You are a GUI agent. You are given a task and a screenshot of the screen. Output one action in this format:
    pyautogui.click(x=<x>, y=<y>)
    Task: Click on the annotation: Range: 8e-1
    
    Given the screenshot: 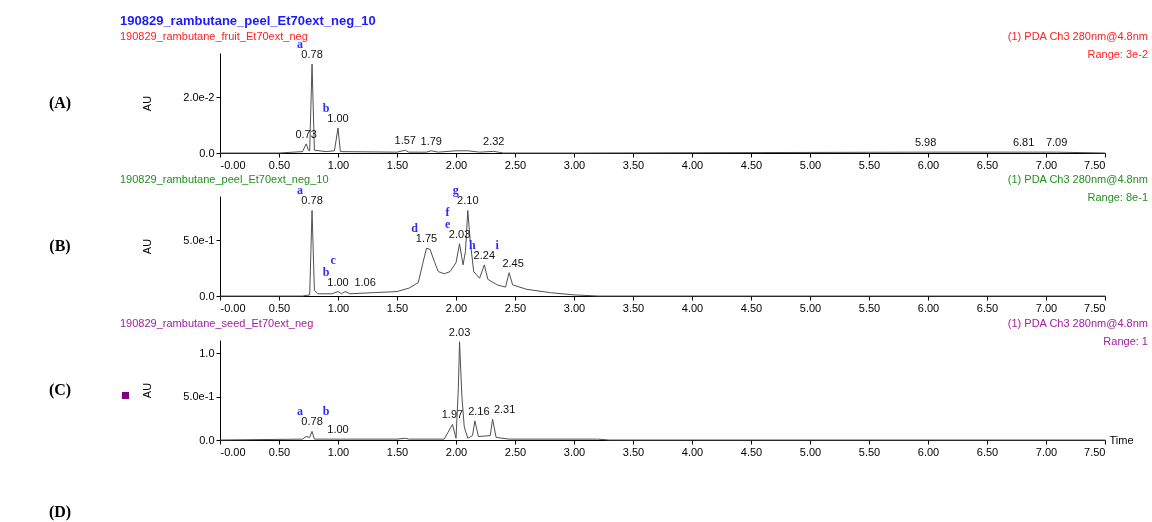 What is the action you would take?
    pyautogui.click(x=1117, y=197)
    